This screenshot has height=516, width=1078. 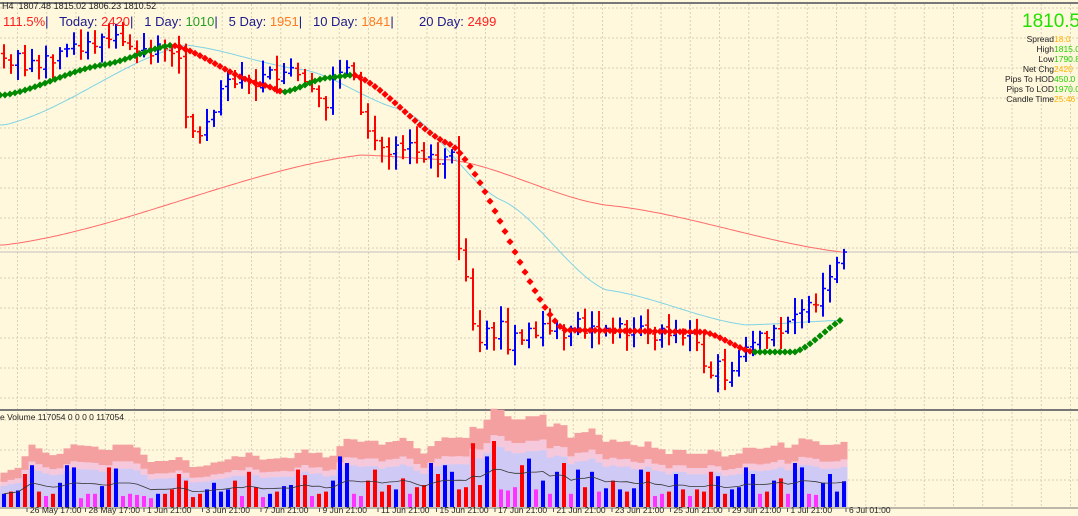 What do you see at coordinates (1030, 89) in the screenshot?
I see `info-label: Pips To LOD` at bounding box center [1030, 89].